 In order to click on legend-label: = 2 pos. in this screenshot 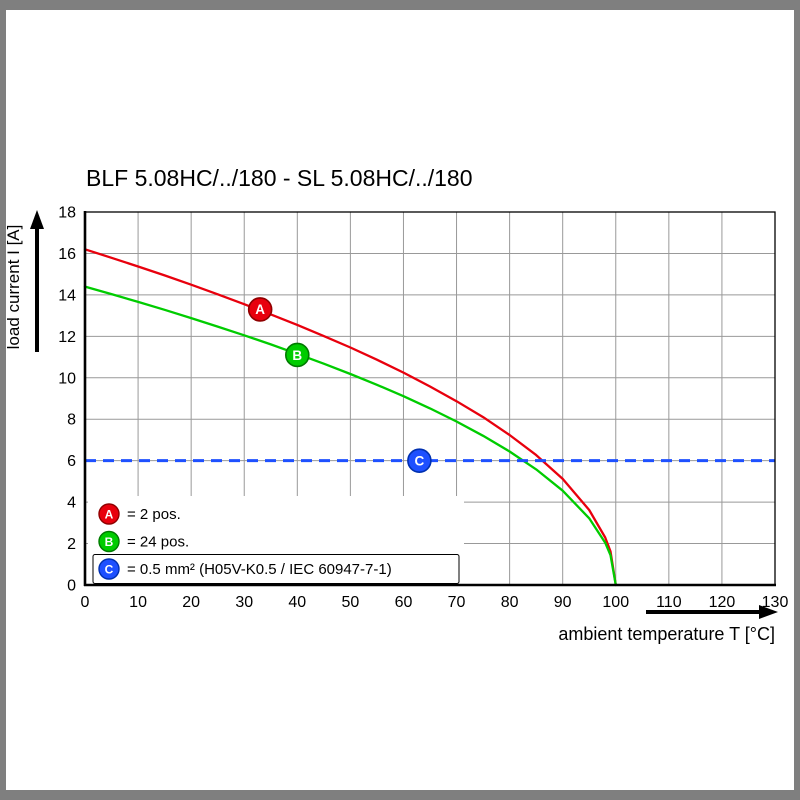, I will do `click(154, 514)`.